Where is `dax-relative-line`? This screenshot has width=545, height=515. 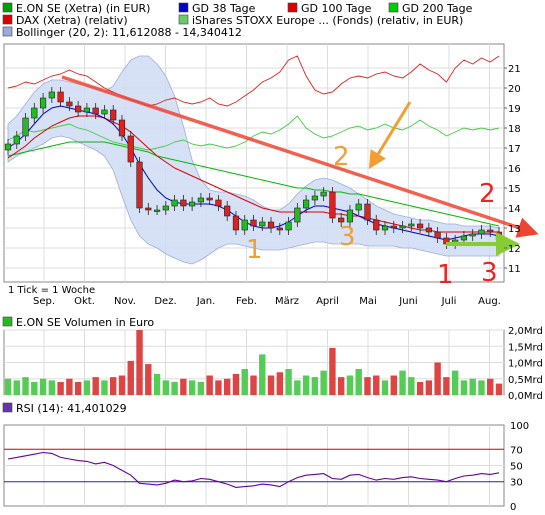
dax-relative-line is located at coordinates (253, 81).